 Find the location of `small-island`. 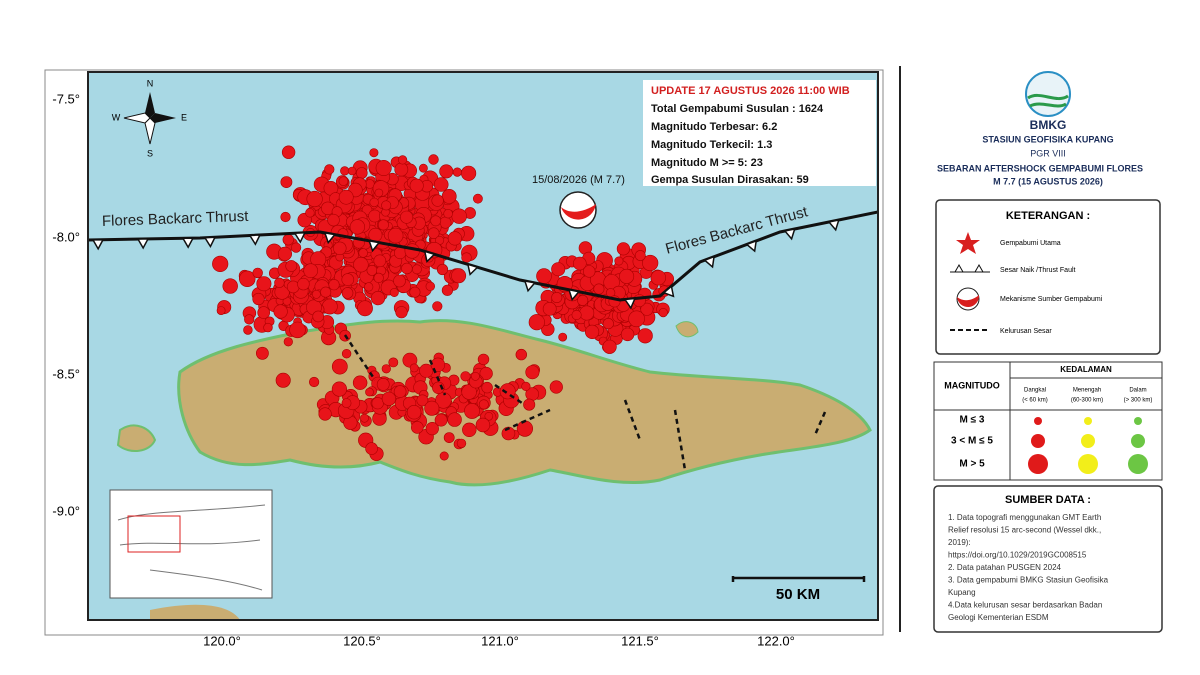

small-island is located at coordinates (195, 612).